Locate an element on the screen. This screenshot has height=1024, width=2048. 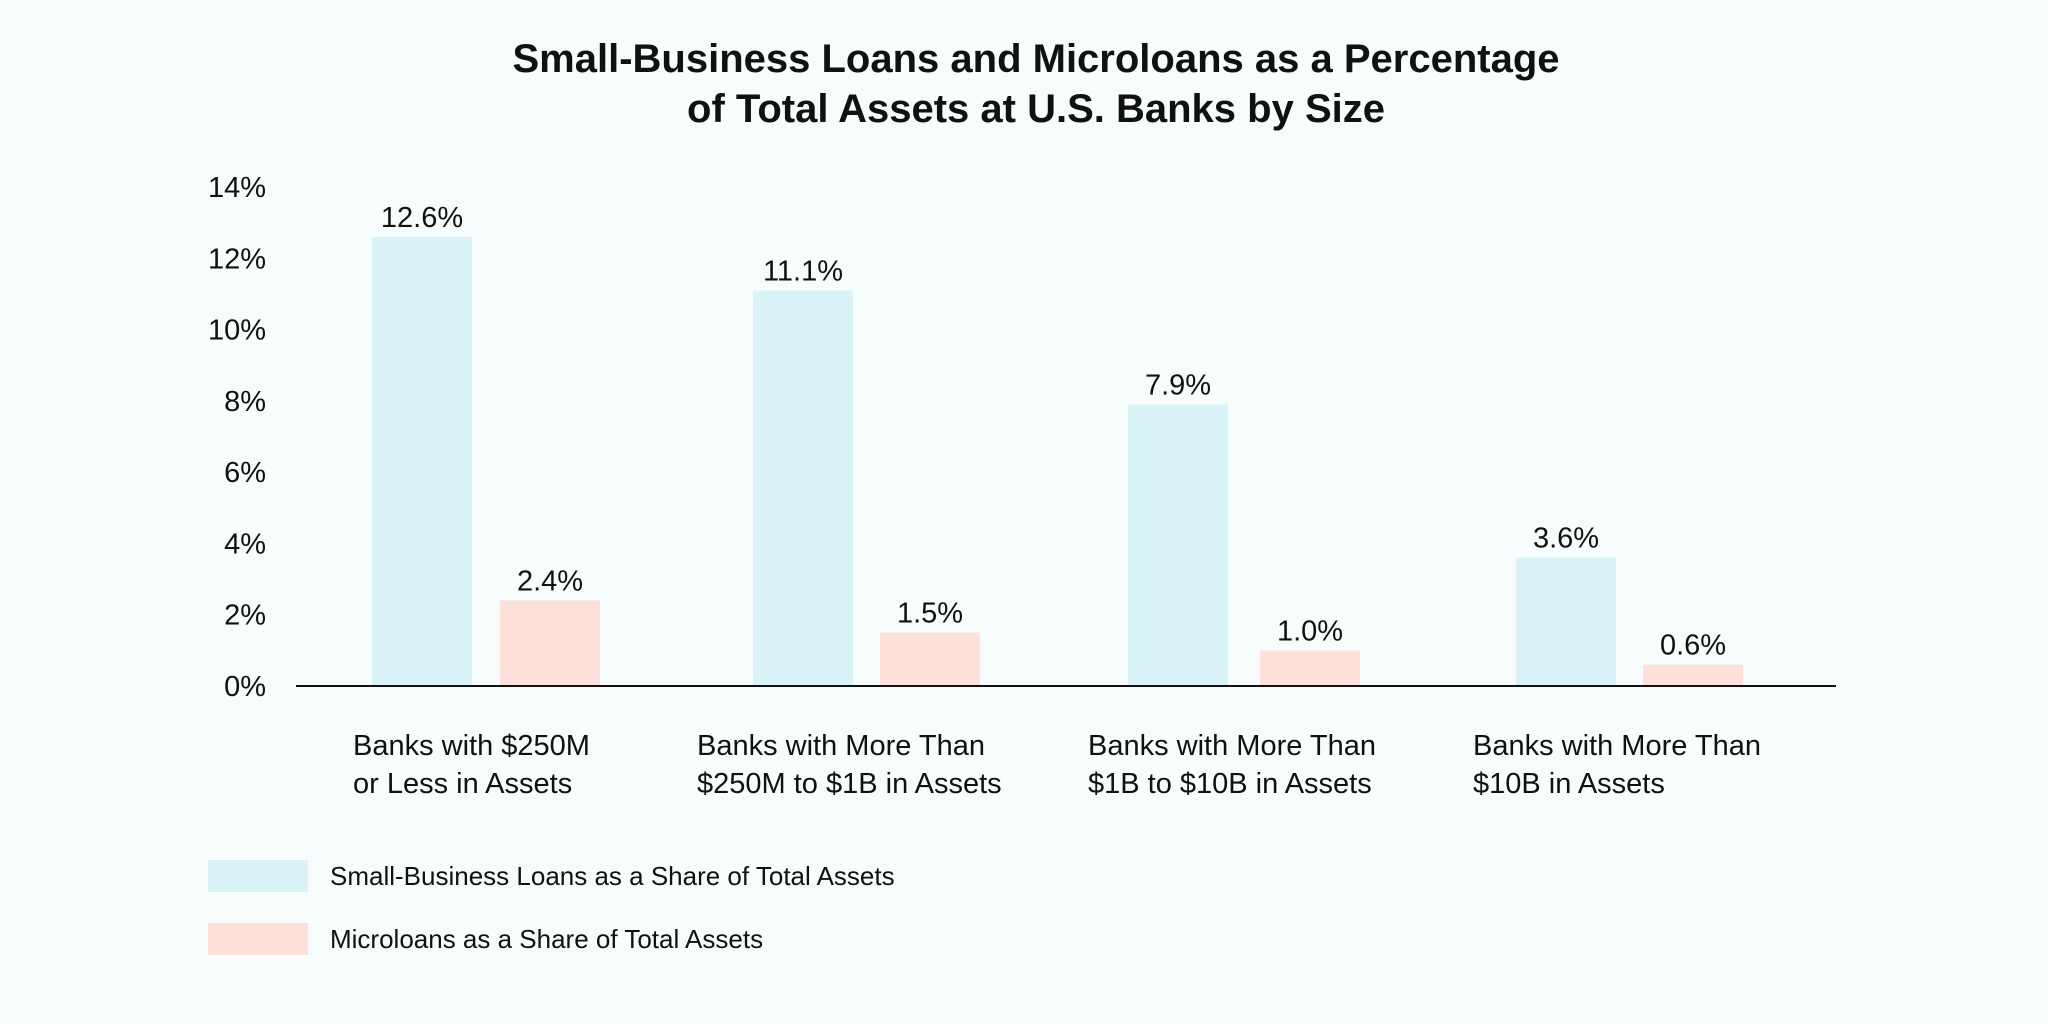
y-tick-label: 4% is located at coordinates (245, 544).